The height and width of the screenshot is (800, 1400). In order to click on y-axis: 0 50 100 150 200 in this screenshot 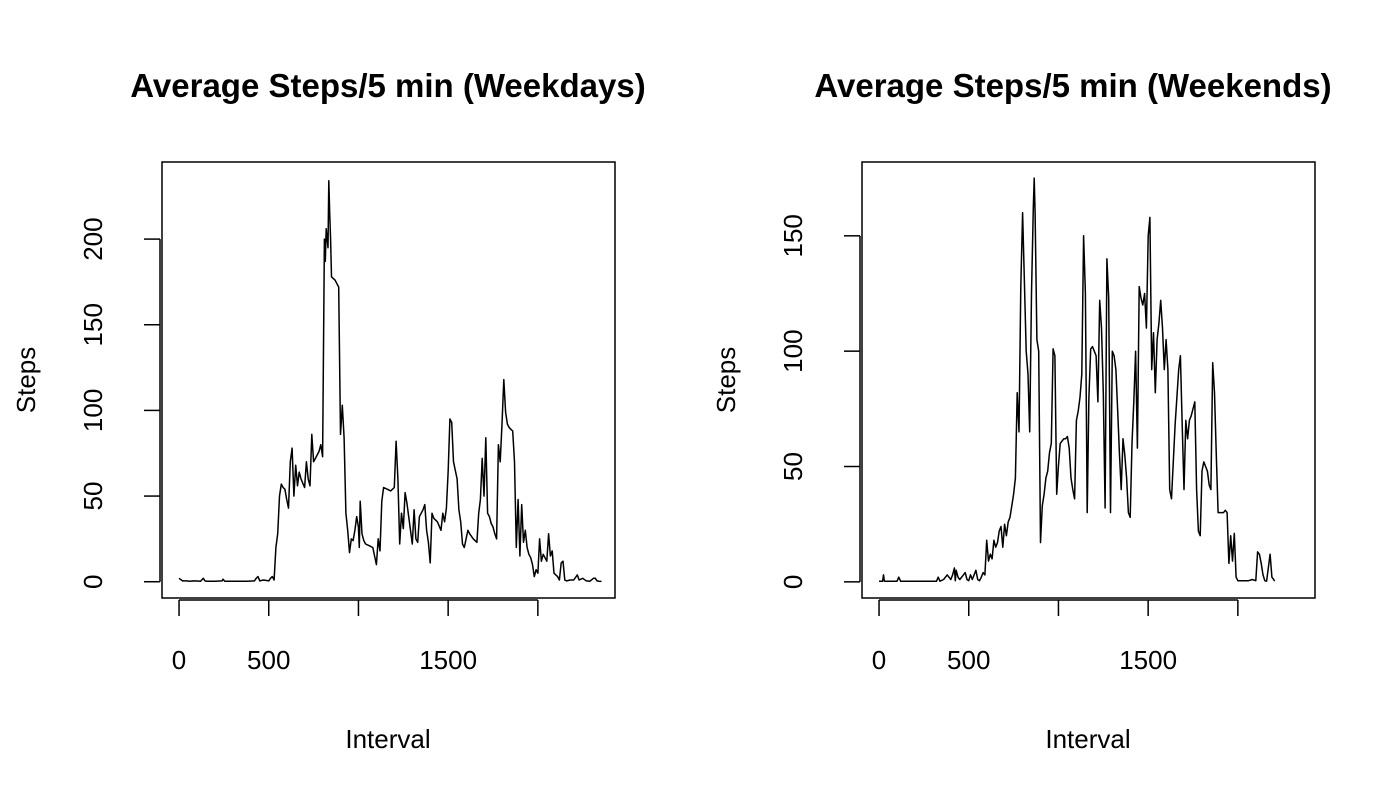, I will do `click(119, 403)`.